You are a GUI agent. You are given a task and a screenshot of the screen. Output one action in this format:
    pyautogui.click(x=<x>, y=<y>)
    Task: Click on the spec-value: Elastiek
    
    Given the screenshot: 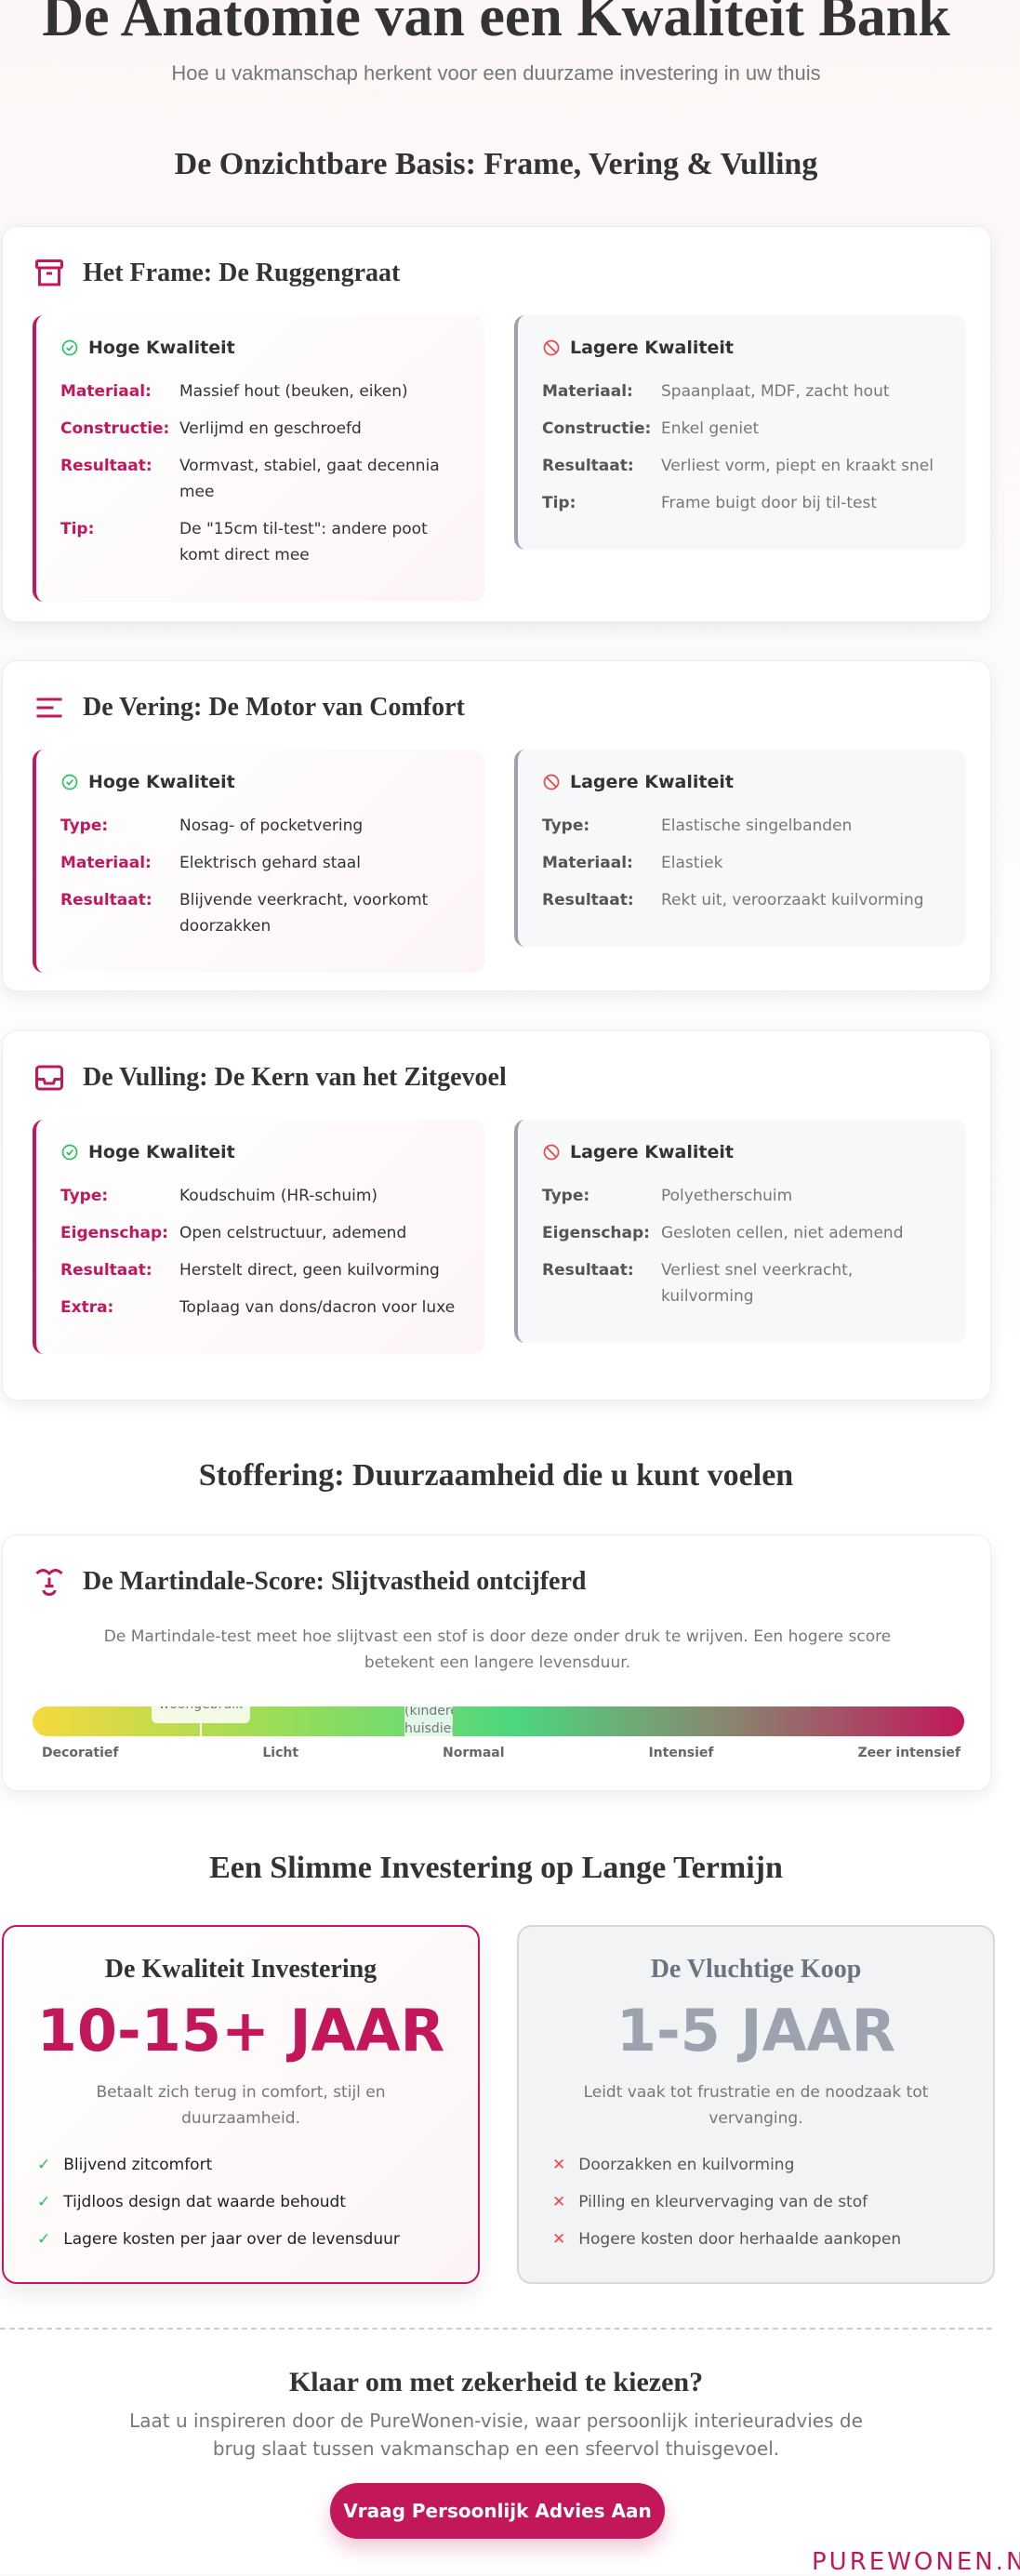 What is the action you would take?
    pyautogui.click(x=692, y=863)
    